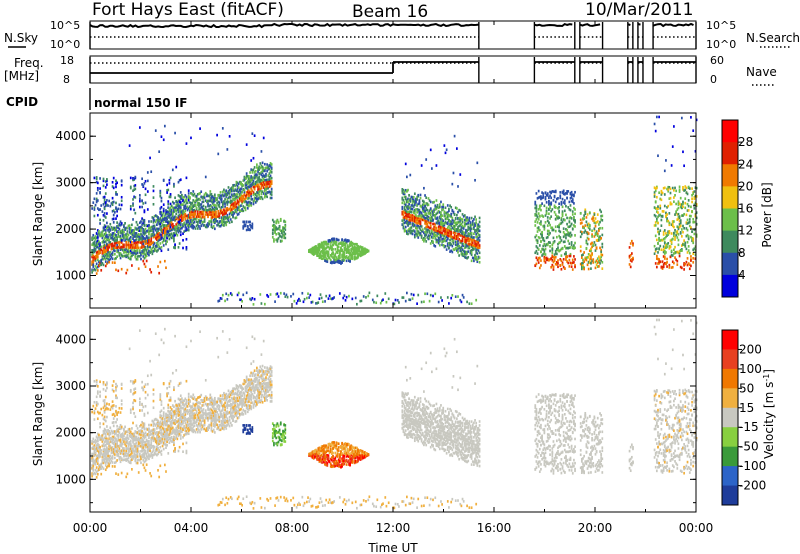 The height and width of the screenshot is (554, 800). I want to click on velocity-cell, so click(94, 461).